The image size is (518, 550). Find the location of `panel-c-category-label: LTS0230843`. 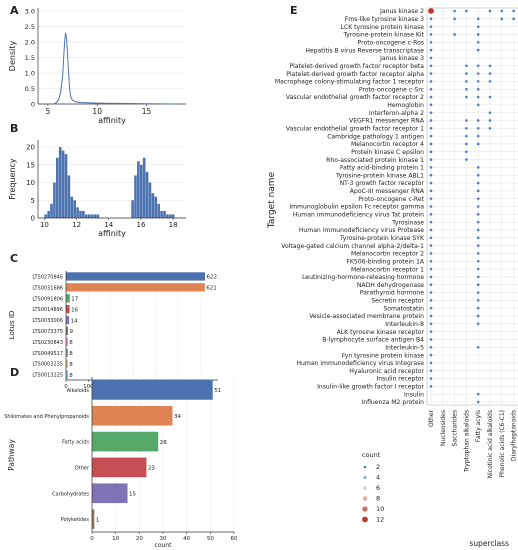

panel-c-category-label: LTS0230843 is located at coordinates (47, 343).